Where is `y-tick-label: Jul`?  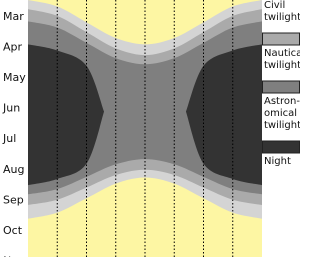
y-tick-label: Jul is located at coordinates (9, 138).